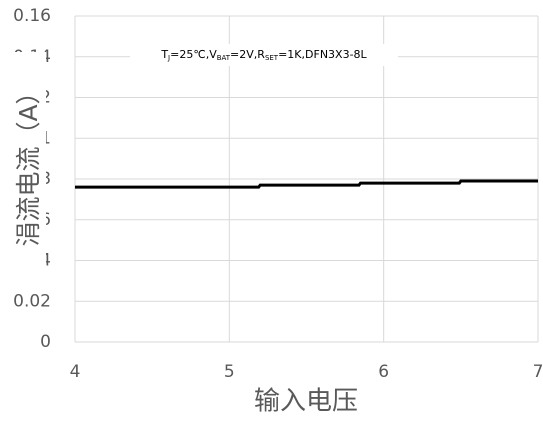 Image resolution: width=543 pixels, height=428 pixels. Describe the element at coordinates (164, 54) in the screenshot. I see `annotation-part: T` at that location.